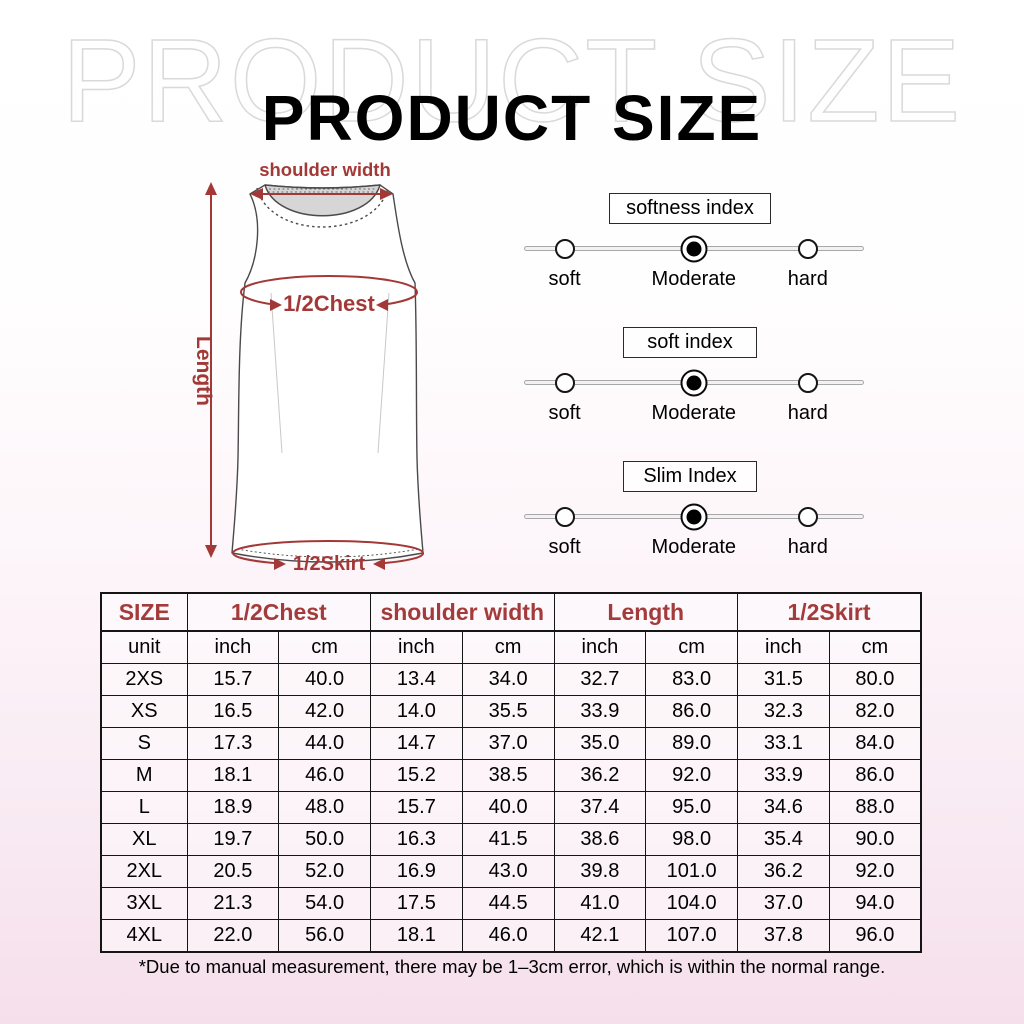 The width and height of the screenshot is (1024, 1024). I want to click on measure-cell: 104.0, so click(691, 903).